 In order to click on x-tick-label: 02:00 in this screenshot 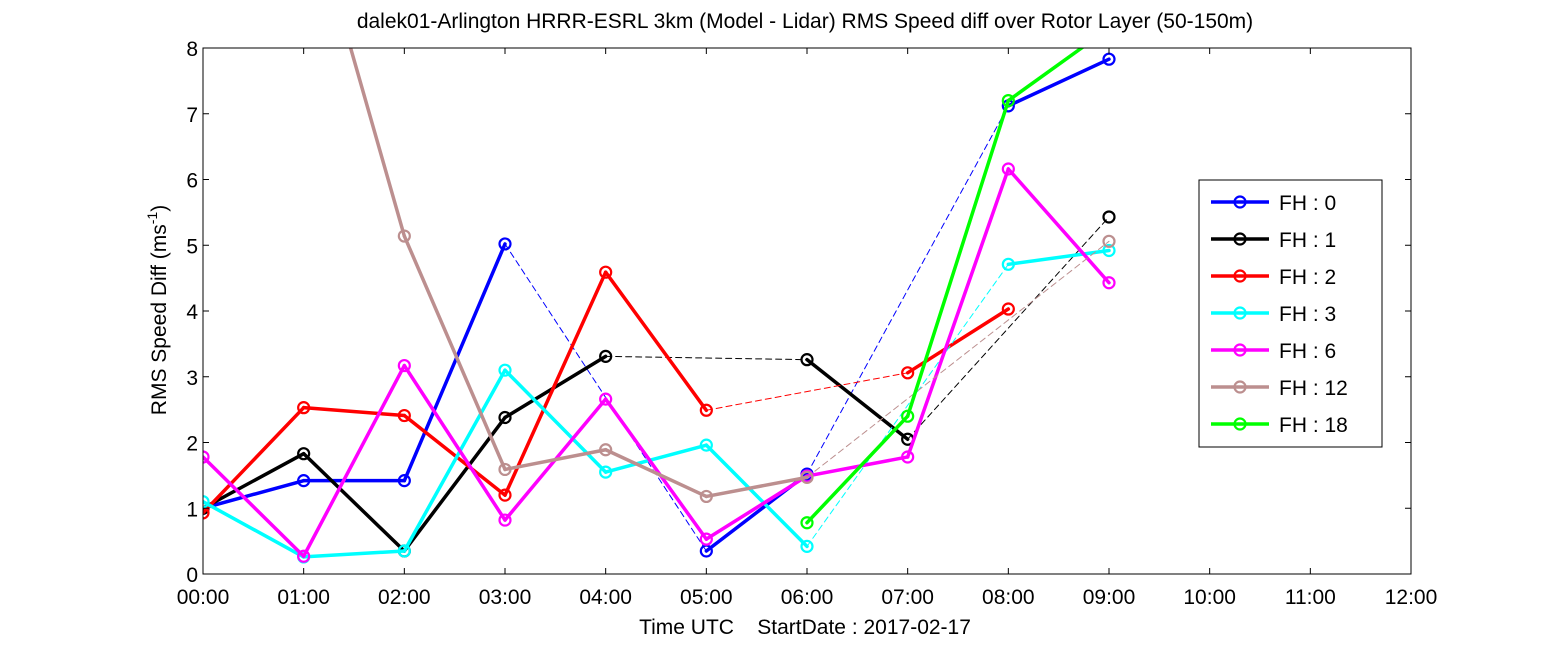, I will do `click(404, 597)`.